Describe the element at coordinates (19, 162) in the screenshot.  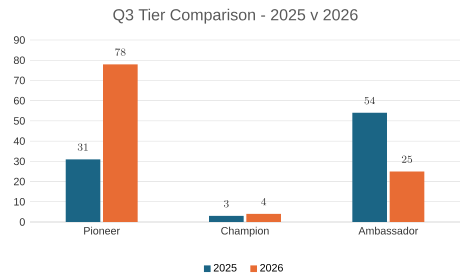
I see `y-tick-label: 30` at that location.